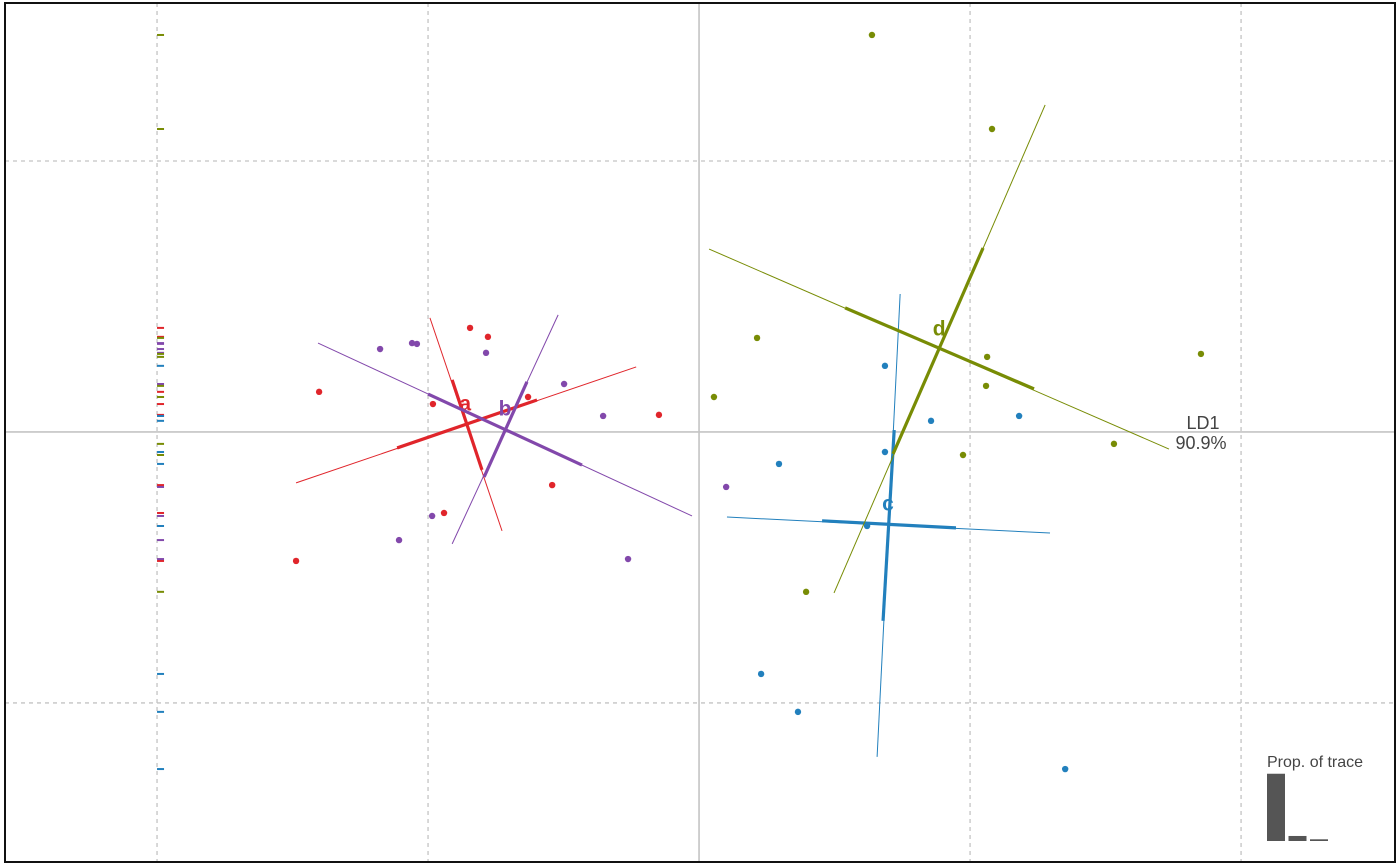 This screenshot has height=865, width=1400. What do you see at coordinates (888, 503) in the screenshot?
I see `group-label: c` at bounding box center [888, 503].